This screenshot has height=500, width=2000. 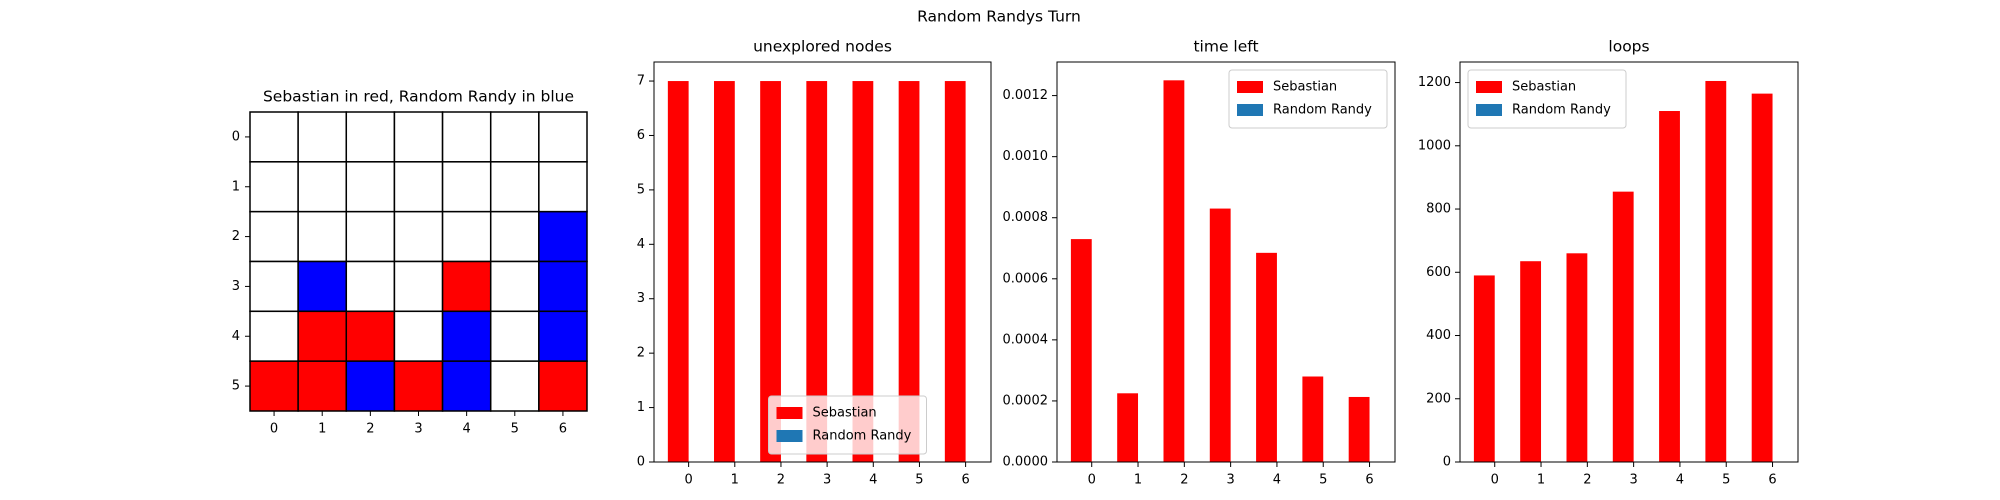 What do you see at coordinates (1438, 335) in the screenshot?
I see `y-tick-label: 400` at bounding box center [1438, 335].